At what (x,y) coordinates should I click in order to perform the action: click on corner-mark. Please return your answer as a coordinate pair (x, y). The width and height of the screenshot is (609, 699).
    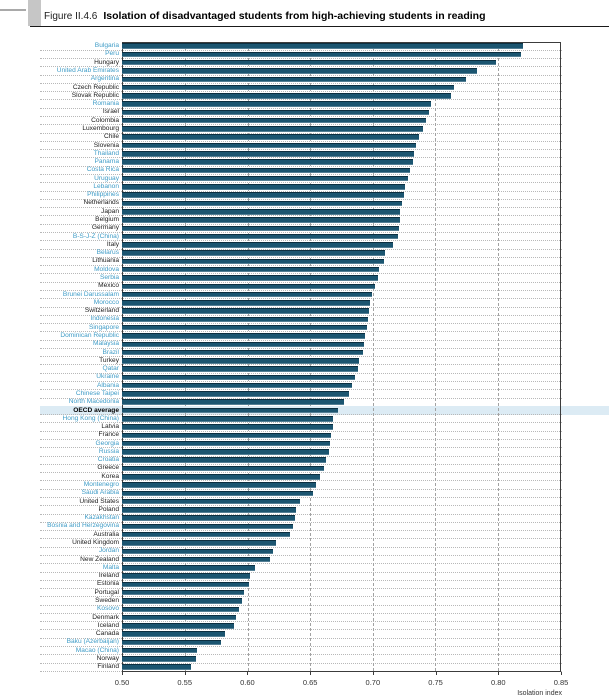
    Looking at the image, I should click on (13, 10).